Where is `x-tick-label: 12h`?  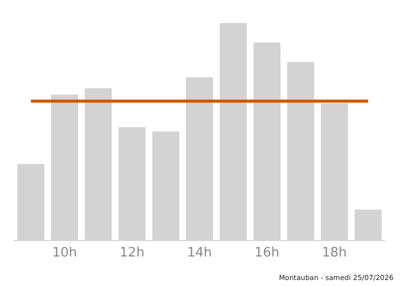 x-tick-label: 12h is located at coordinates (132, 253).